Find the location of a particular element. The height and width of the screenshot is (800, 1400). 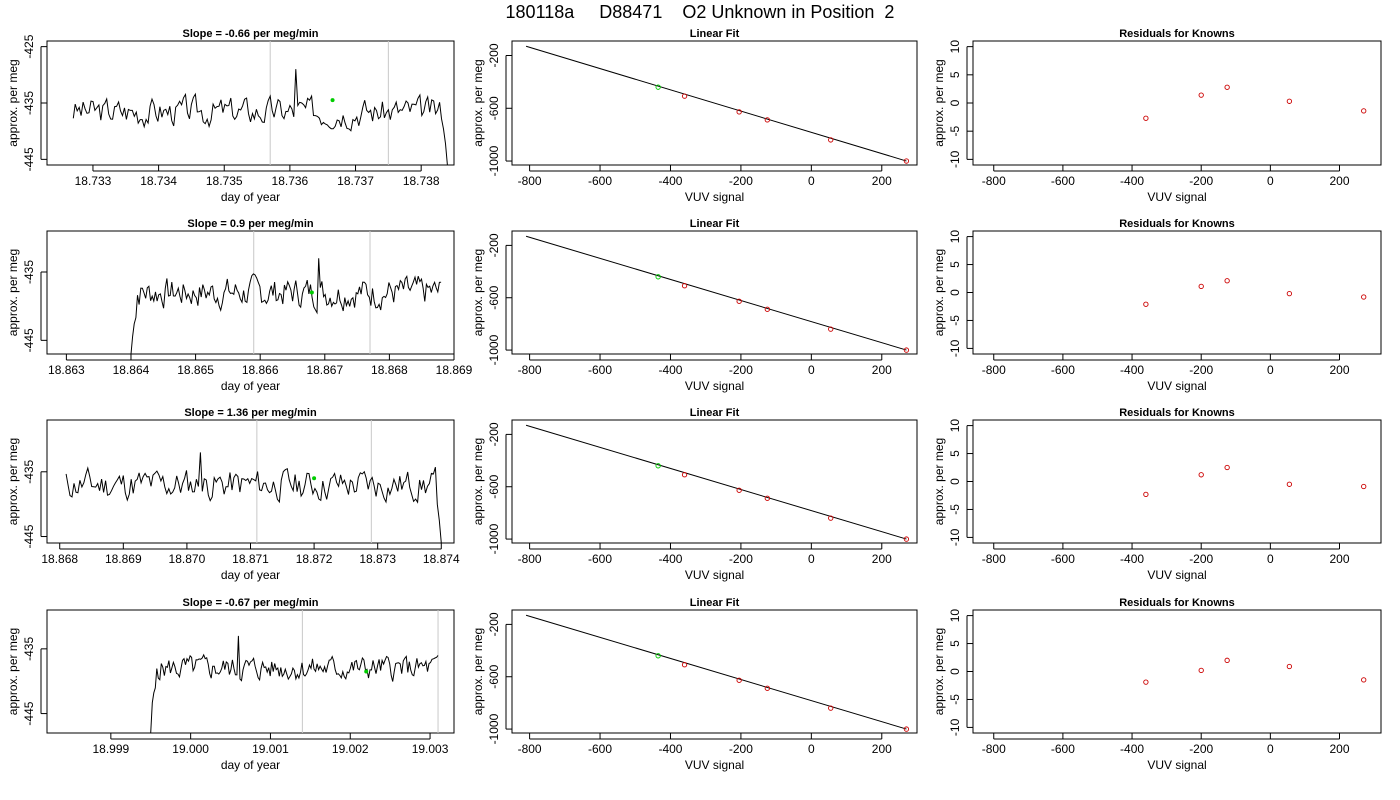

page-title: 180118a D88471 O2 Unknown in Position 2 is located at coordinates (700, 12).